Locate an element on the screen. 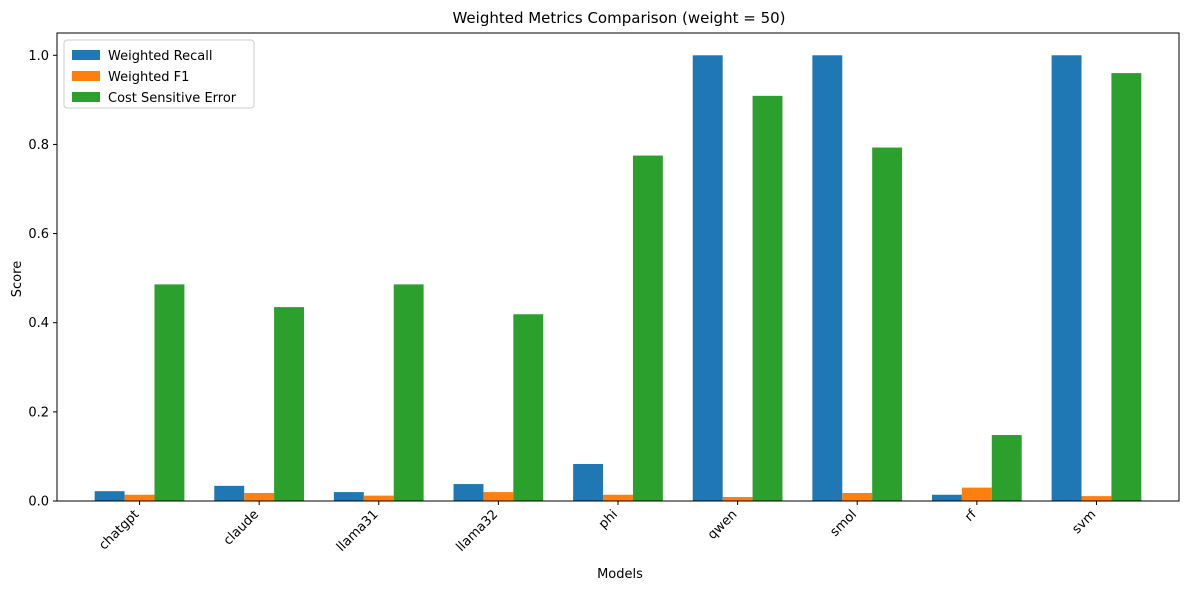  bar-cost-sensitive-error-svm is located at coordinates (1126, 287).